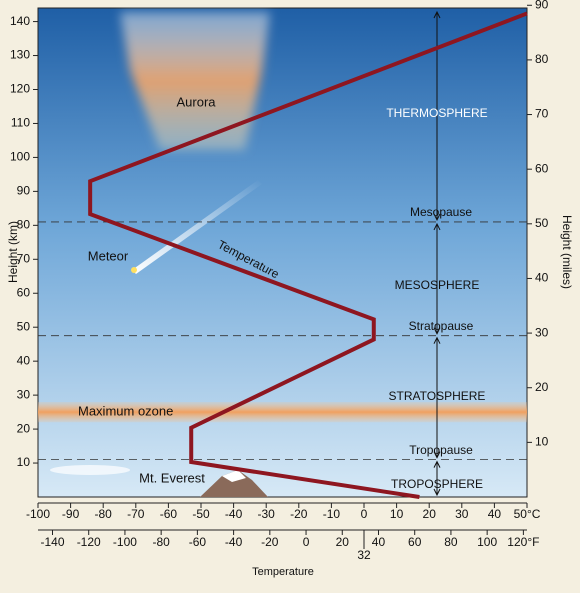 Image resolution: width=580 pixels, height=593 pixels. What do you see at coordinates (20, 21) in the screenshot?
I see `y-tick-label: 140` at bounding box center [20, 21].